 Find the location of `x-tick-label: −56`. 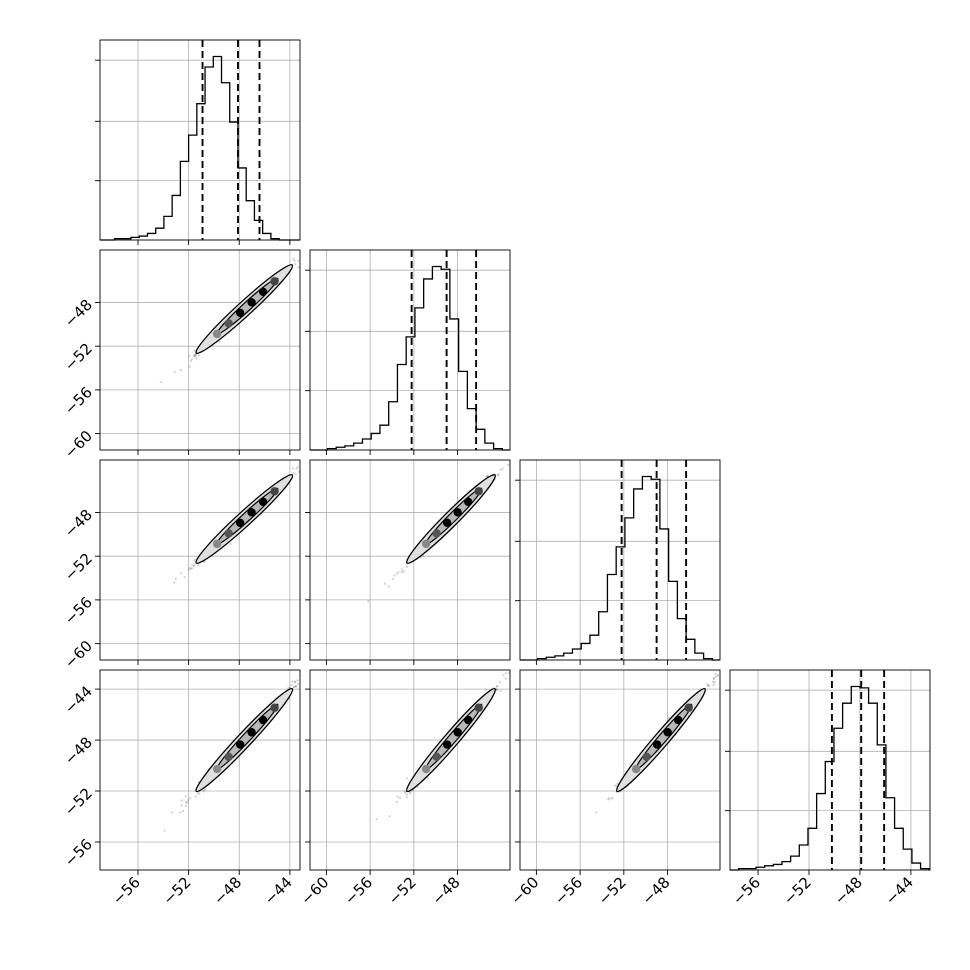

x-tick-label: −56 is located at coordinates (126, 890).